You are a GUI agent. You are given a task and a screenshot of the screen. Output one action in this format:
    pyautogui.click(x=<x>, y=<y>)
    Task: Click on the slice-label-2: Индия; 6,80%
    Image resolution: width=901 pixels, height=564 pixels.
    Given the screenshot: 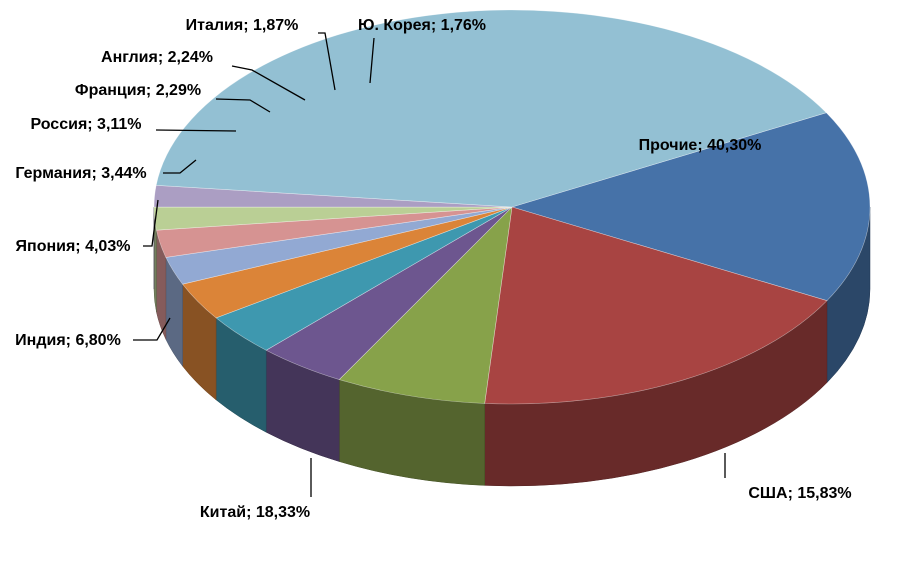 What is the action you would take?
    pyautogui.click(x=68, y=340)
    